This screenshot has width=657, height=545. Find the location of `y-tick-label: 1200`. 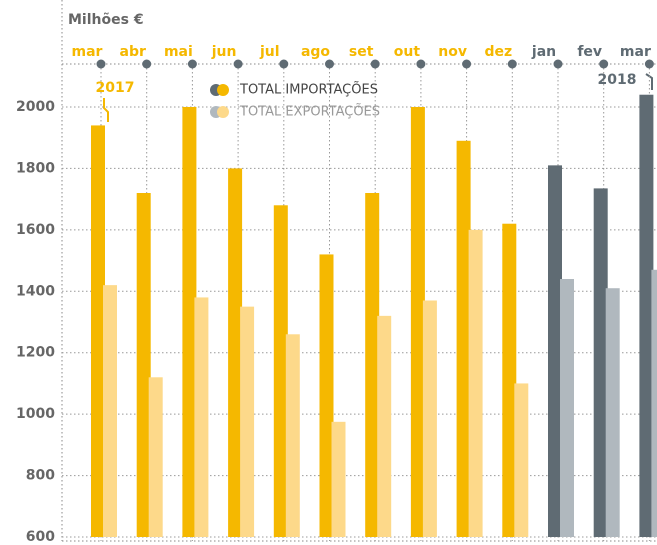

y-tick-label: 1200 is located at coordinates (35, 353).